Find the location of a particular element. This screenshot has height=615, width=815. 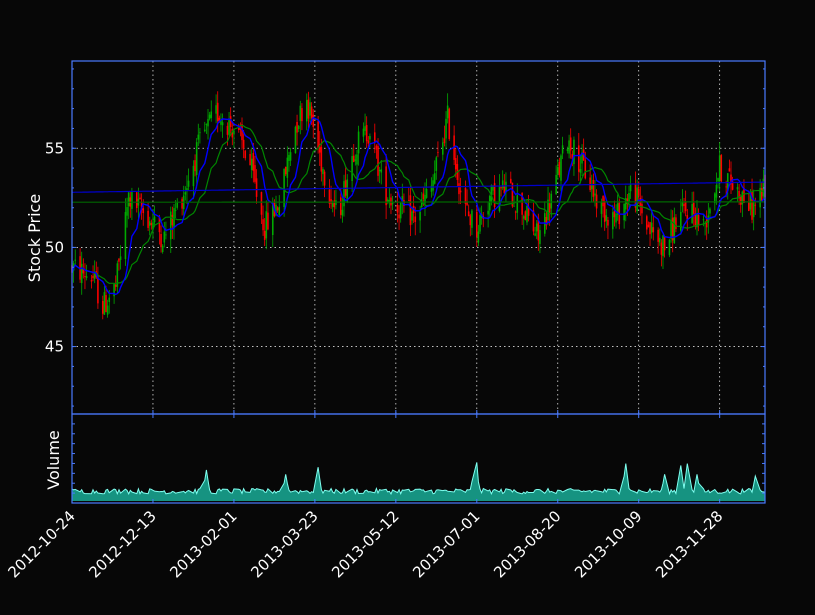

volume-y-ticks is located at coordinates (418, 458).